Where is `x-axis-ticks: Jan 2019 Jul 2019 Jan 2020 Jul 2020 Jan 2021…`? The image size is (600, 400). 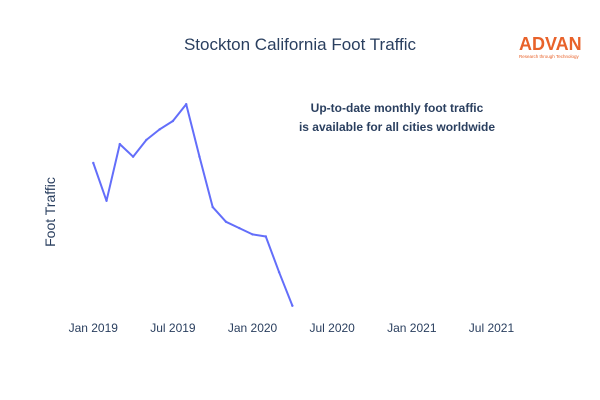 x-axis-ticks: Jan 2019 Jul 2019 Jan 2020 Jul 2020 Jan 2021… is located at coordinates (292, 328).